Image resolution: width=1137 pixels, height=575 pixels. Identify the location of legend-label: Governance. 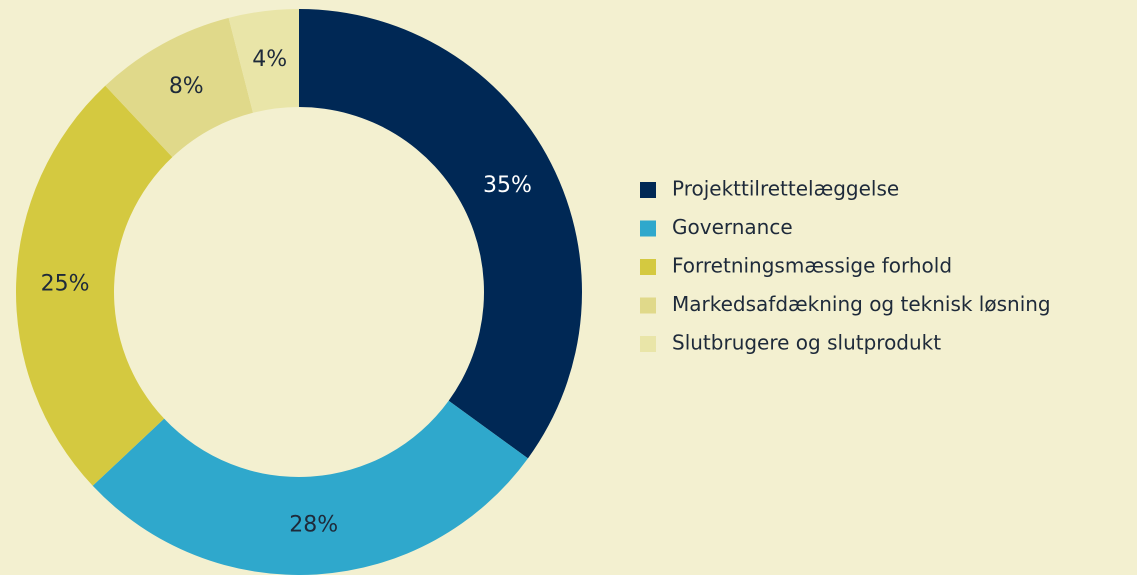
(732, 227).